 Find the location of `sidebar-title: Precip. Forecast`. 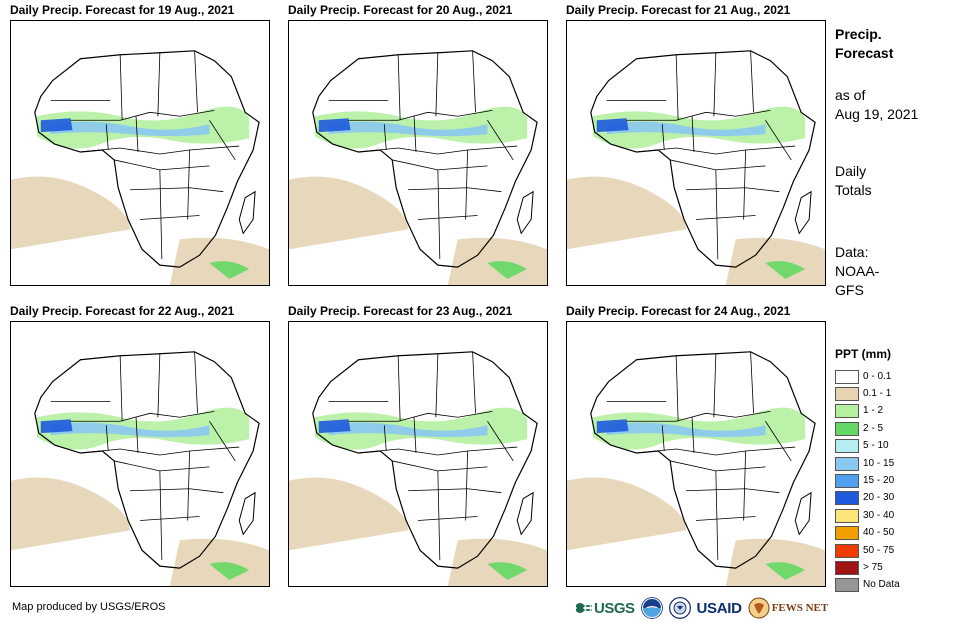

sidebar-title: Precip. Forecast is located at coordinates (895, 44).